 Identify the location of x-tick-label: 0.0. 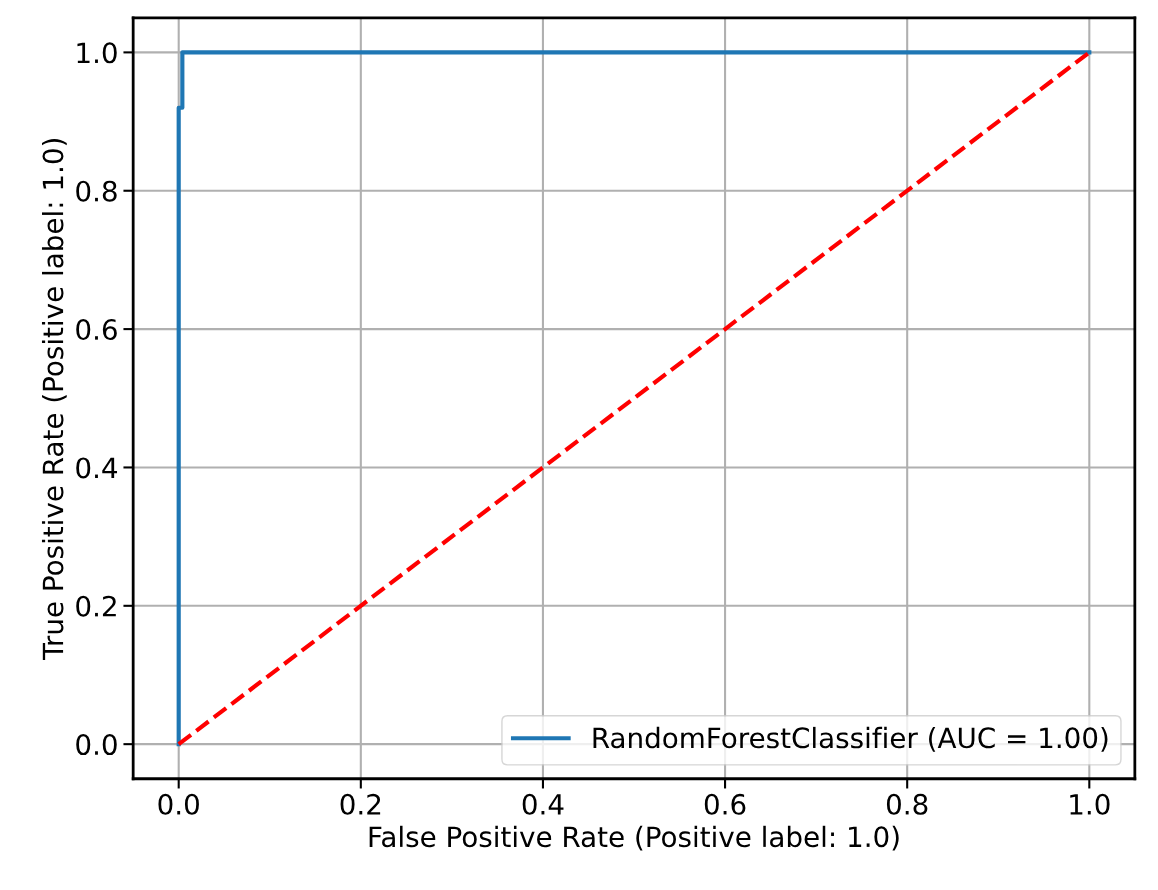
(178, 804).